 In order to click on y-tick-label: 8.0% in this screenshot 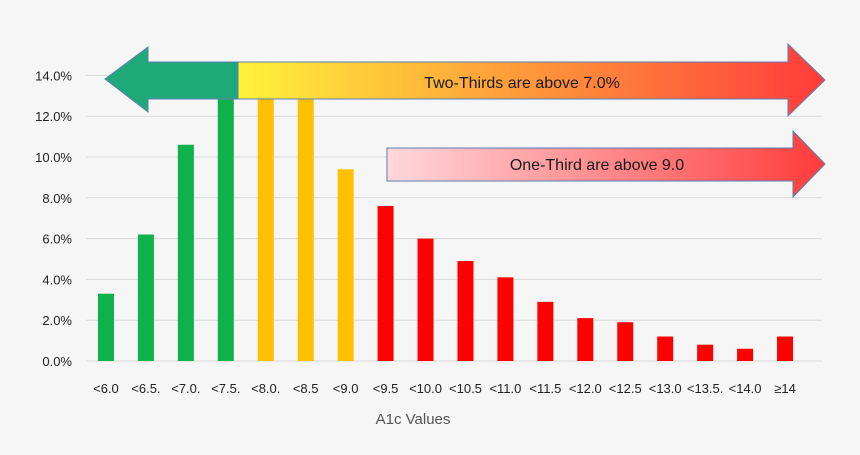, I will do `click(57, 198)`.